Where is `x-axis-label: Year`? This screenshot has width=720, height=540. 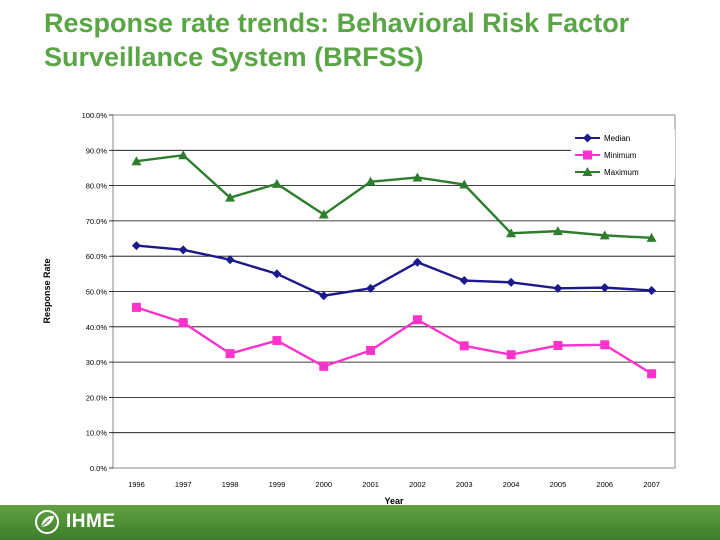
x-axis-label: Year is located at coordinates (394, 500).